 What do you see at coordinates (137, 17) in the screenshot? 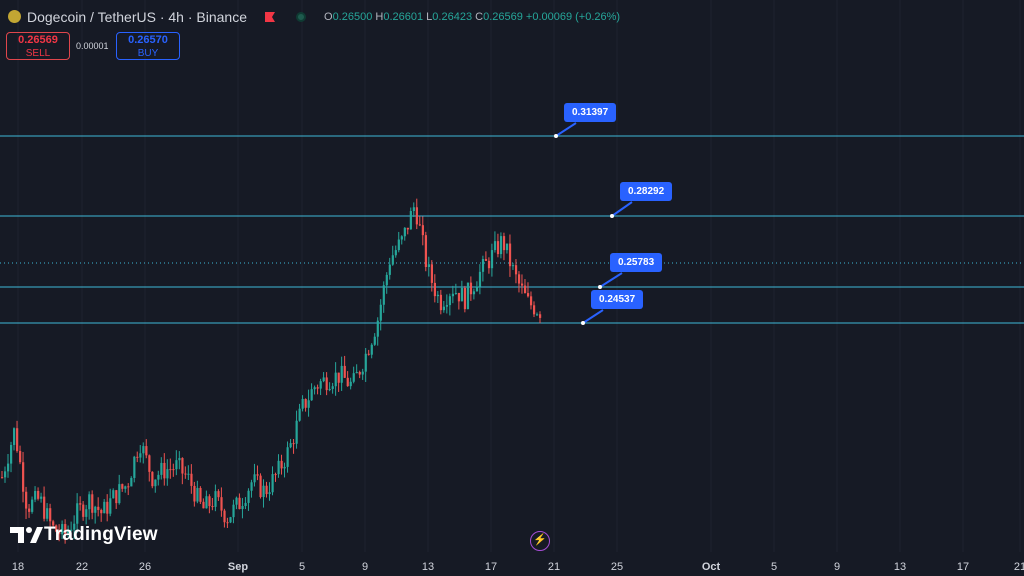
I see `symbol-title: Dogecoin / TetherUS · 4h · Binance` at bounding box center [137, 17].